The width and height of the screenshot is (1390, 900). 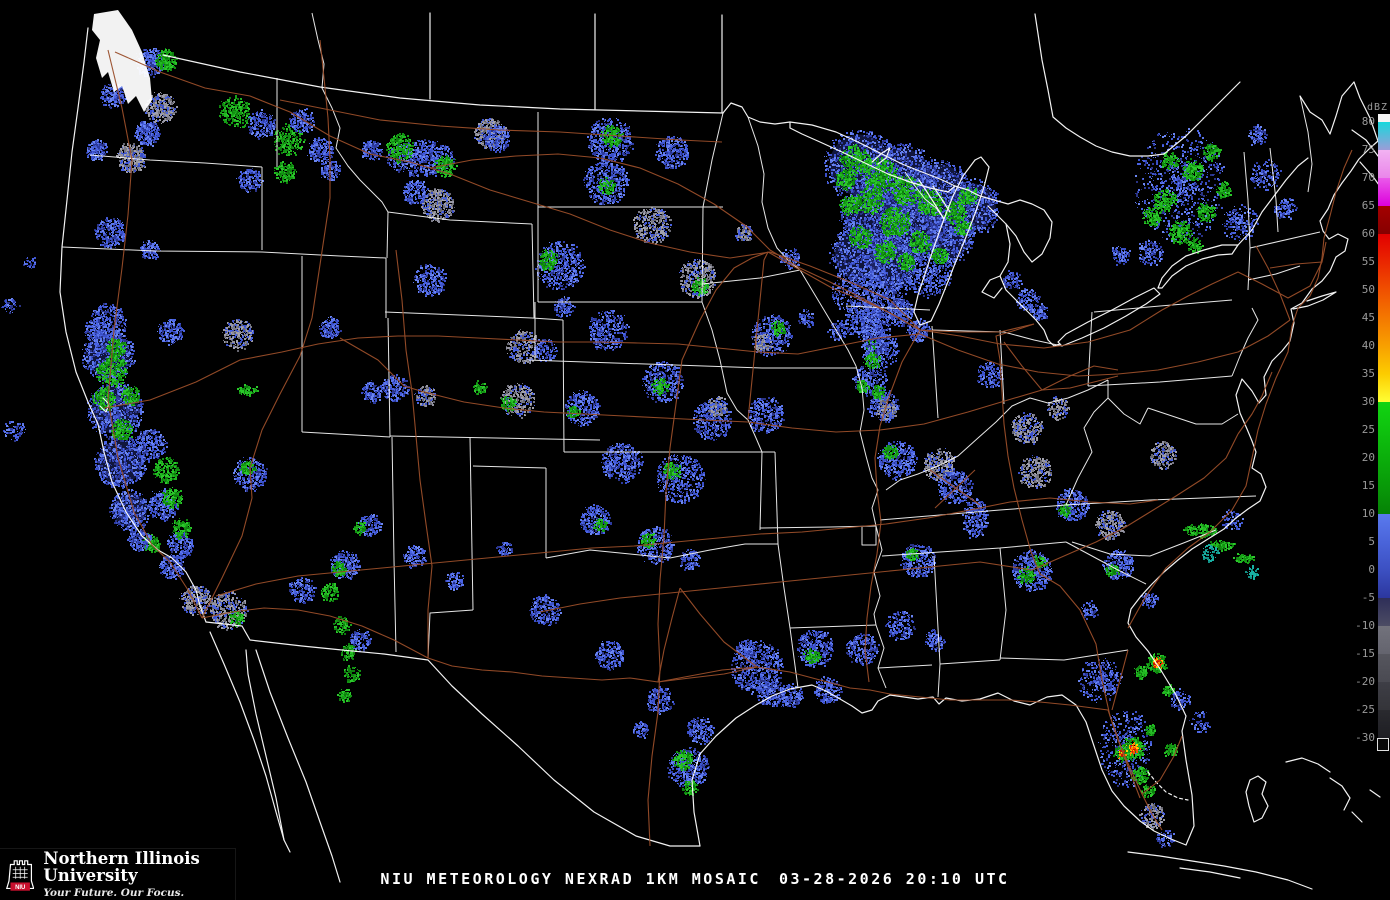 I want to click on colorbar-tick--20: -20, so click(x=1365, y=681).